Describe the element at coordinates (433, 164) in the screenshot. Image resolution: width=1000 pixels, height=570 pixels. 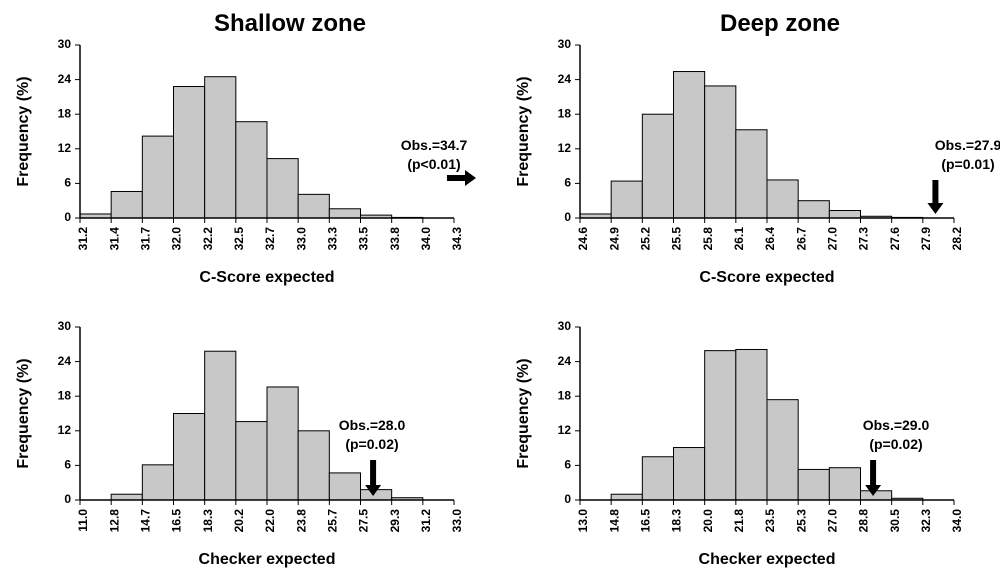
I see `p-value-label: (p<0.01)` at that location.